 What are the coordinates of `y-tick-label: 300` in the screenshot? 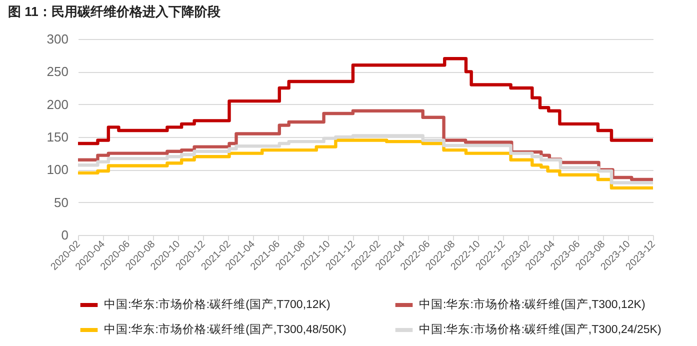 It's located at (57, 39).